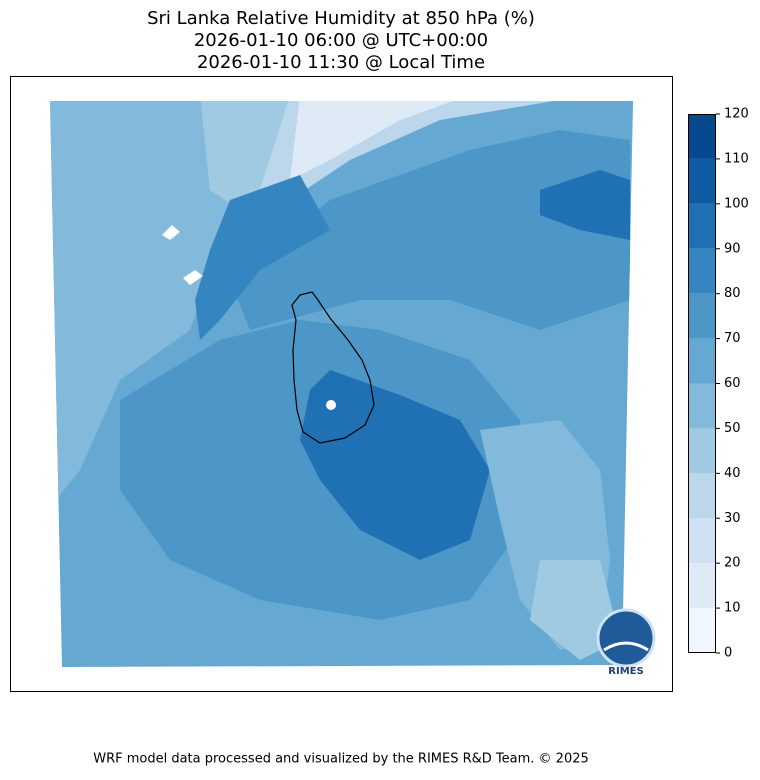  Describe the element at coordinates (732, 248) in the screenshot. I see `colorbar-tick-label: 90` at that location.